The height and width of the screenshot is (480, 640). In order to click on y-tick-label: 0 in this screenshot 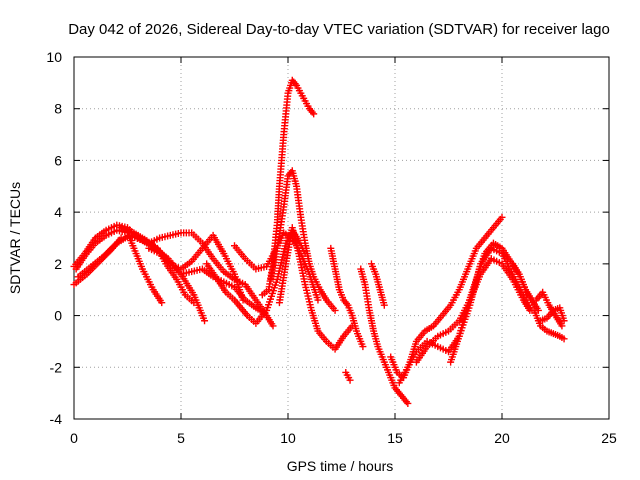, I will do `click(58, 316)`.